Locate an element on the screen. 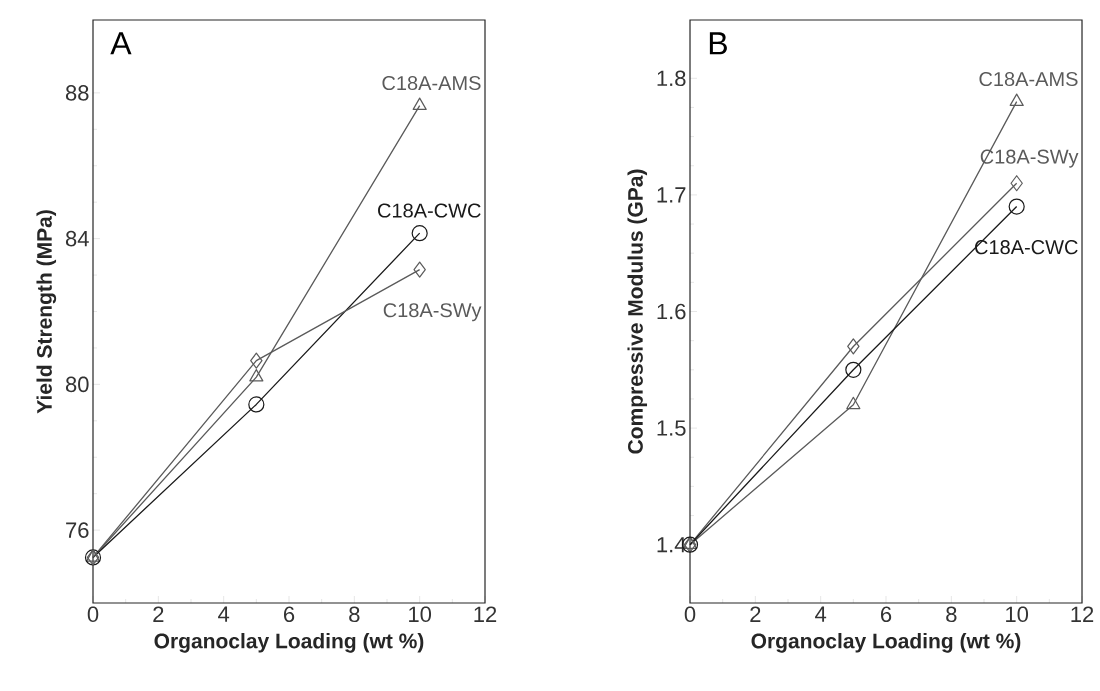  series-label: C18A-SWy is located at coordinates (432, 312).